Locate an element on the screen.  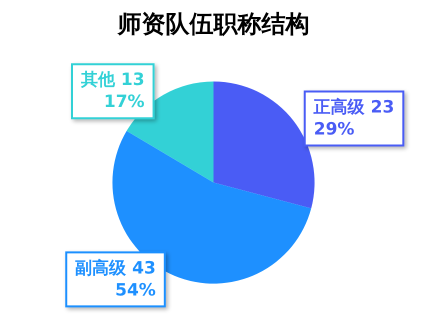
slice-label: 副高级 43 54% is located at coordinates (115, 279).